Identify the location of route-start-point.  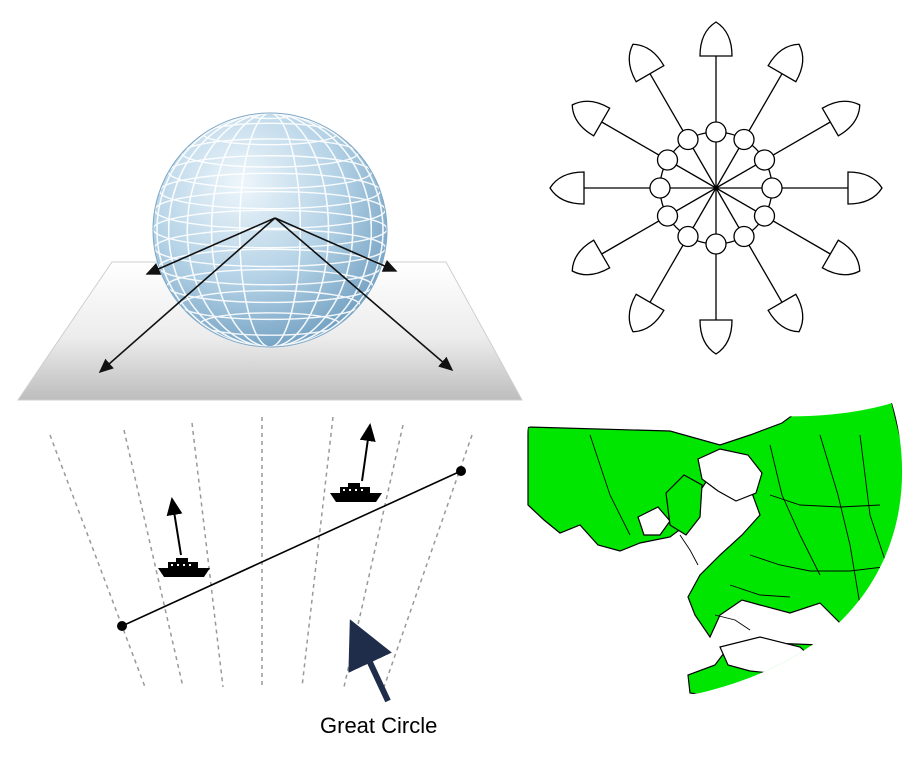
(122, 626).